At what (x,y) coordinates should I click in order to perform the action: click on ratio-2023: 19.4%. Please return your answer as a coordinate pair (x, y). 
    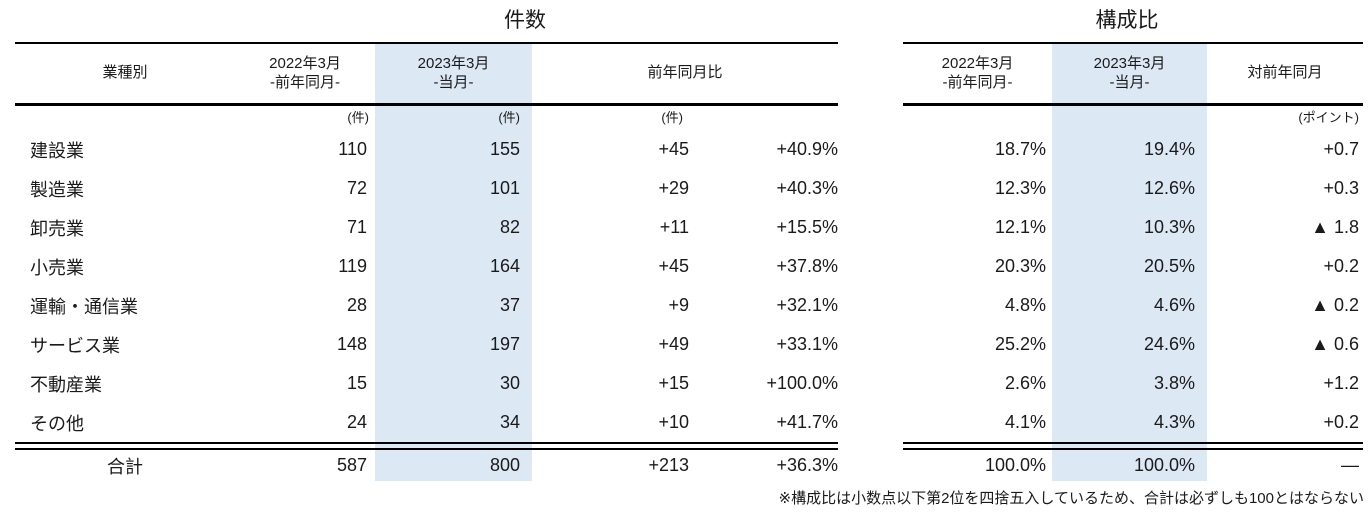
    Looking at the image, I should click on (1169, 149).